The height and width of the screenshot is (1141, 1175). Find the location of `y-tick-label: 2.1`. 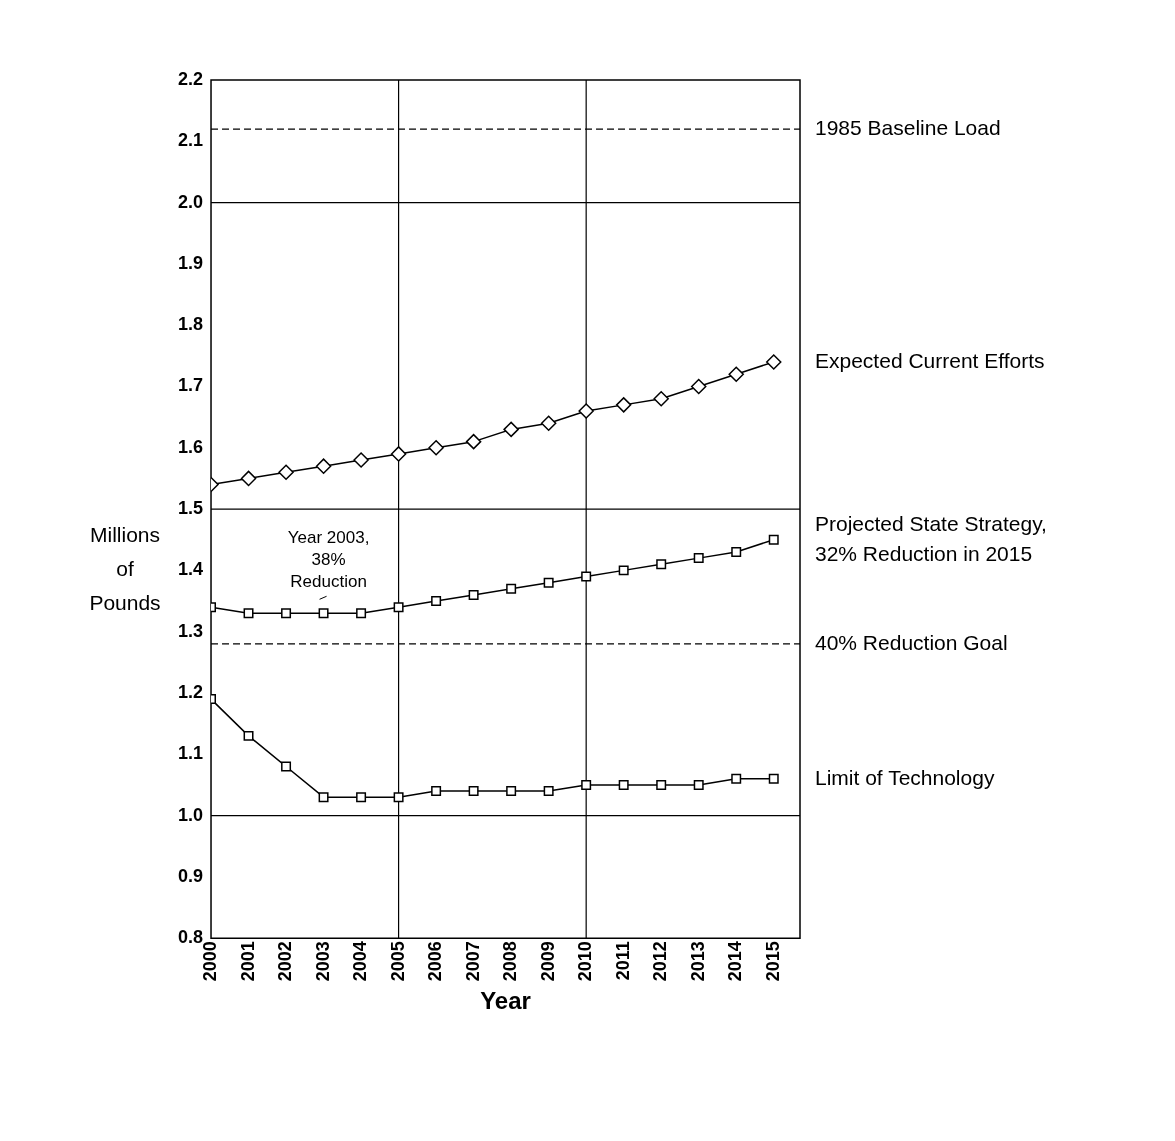

y-tick-label: 2.1 is located at coordinates (190, 140).